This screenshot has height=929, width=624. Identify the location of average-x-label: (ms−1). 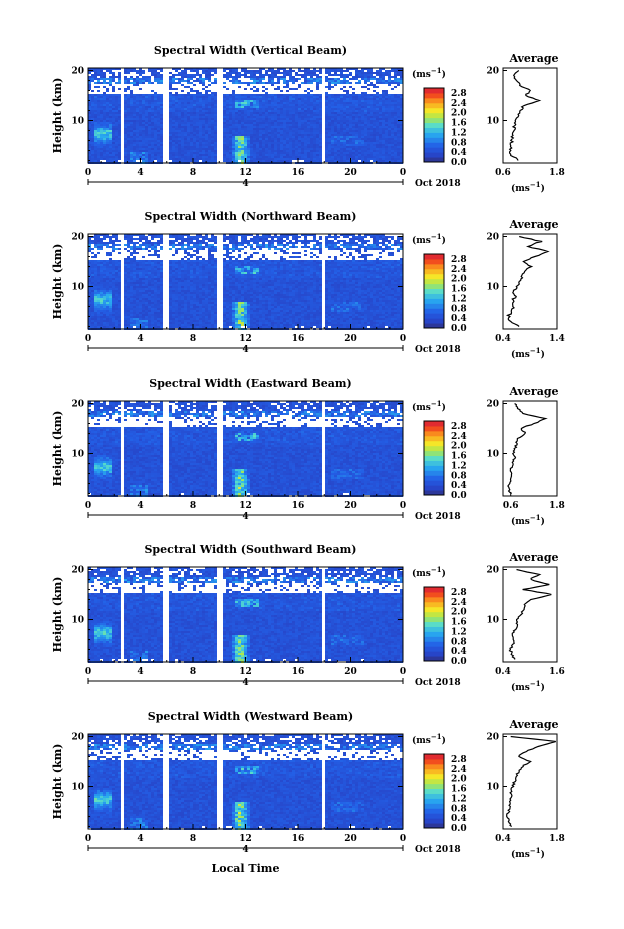
(528, 853).